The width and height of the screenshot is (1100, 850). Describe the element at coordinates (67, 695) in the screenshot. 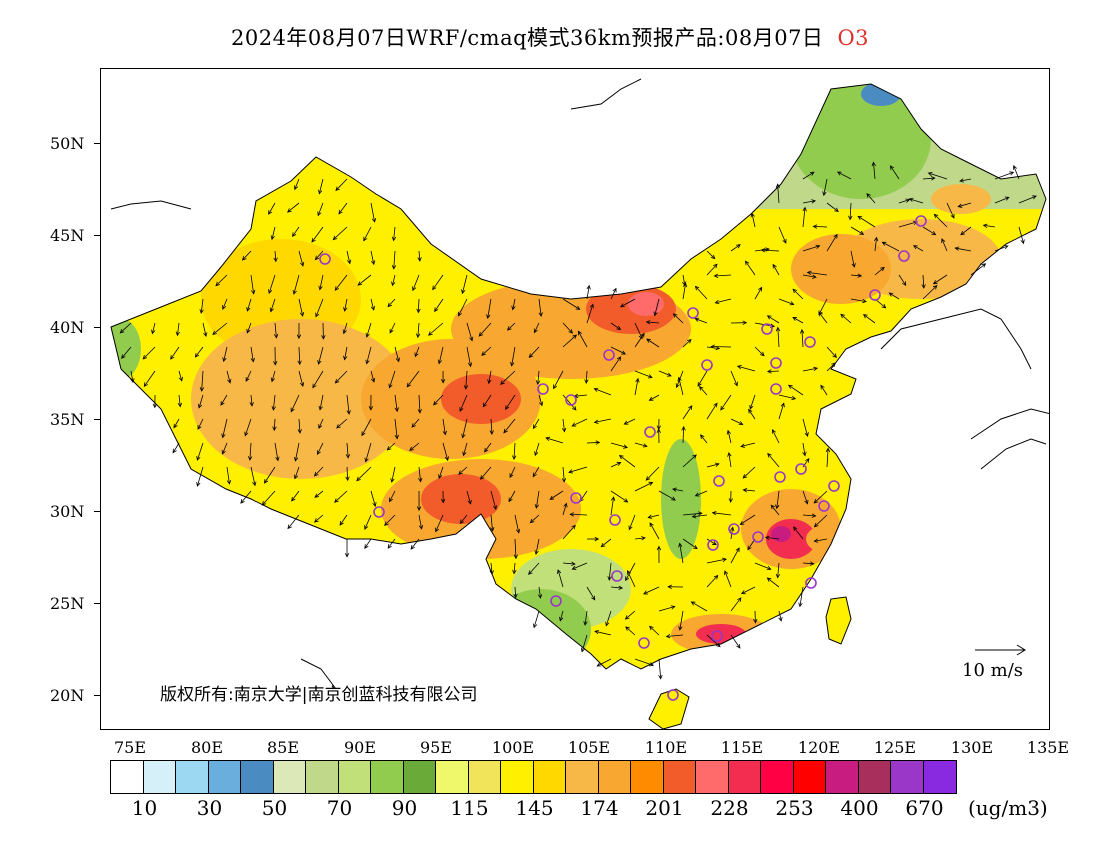

I see `lat-label-20n: 20N` at that location.